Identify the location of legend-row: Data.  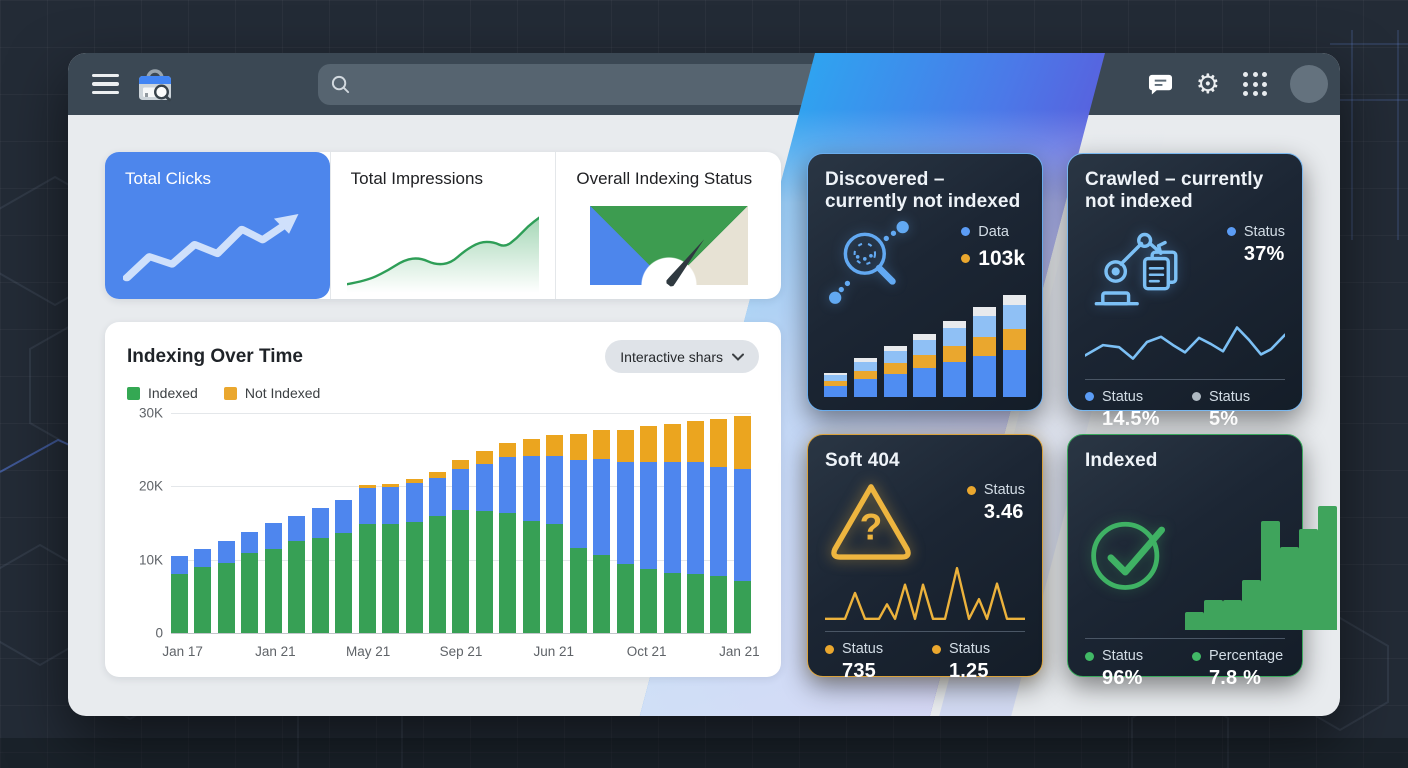
(993, 232).